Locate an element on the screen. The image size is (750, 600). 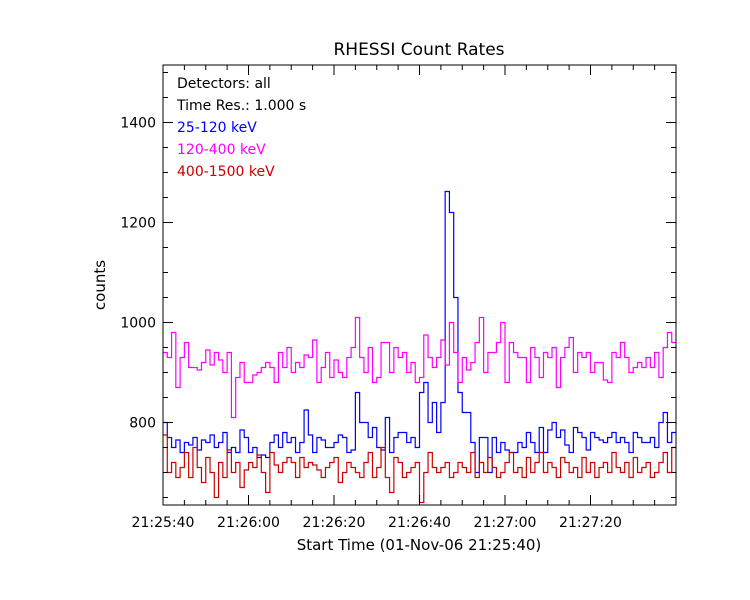
series-line-400-1500-kev is located at coordinates (419, 469).